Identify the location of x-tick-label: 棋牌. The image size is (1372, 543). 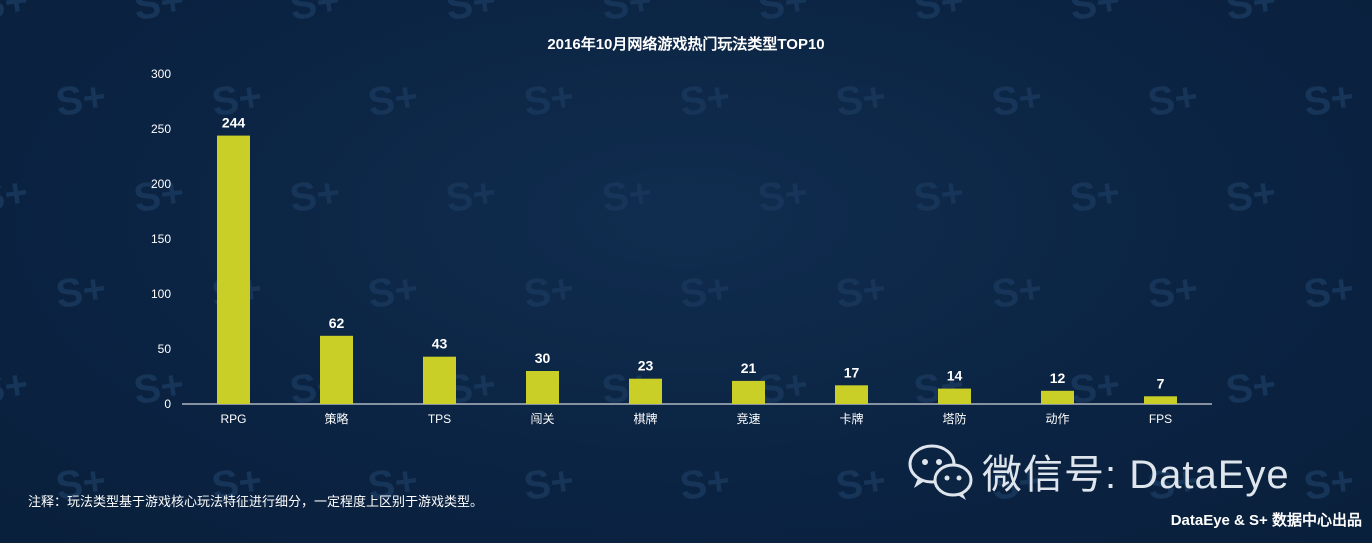
(645, 419).